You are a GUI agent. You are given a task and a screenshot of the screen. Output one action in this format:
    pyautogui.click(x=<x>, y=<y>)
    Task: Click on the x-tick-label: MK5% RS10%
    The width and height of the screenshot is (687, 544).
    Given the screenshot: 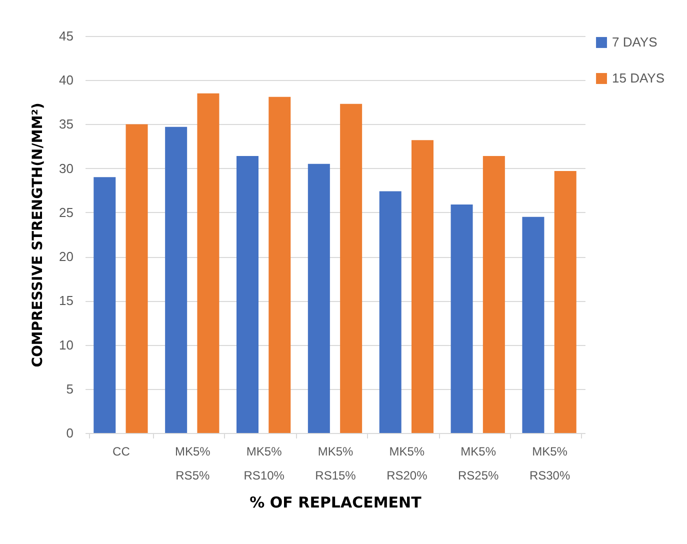 What is the action you would take?
    pyautogui.click(x=264, y=463)
    